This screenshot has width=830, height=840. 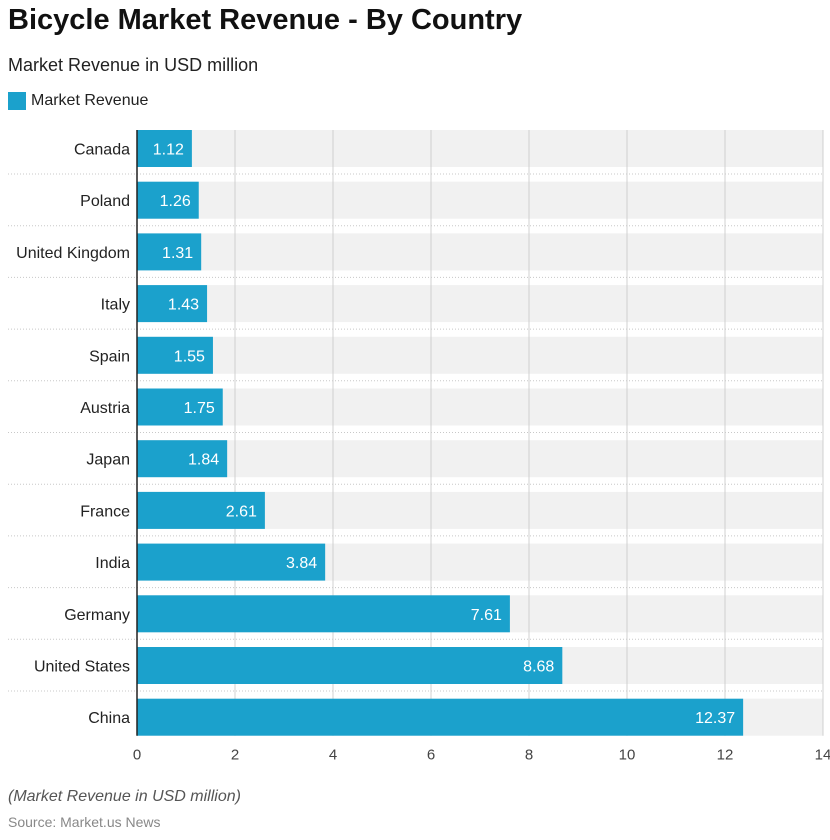 I want to click on category-label: Spain, so click(x=109, y=356).